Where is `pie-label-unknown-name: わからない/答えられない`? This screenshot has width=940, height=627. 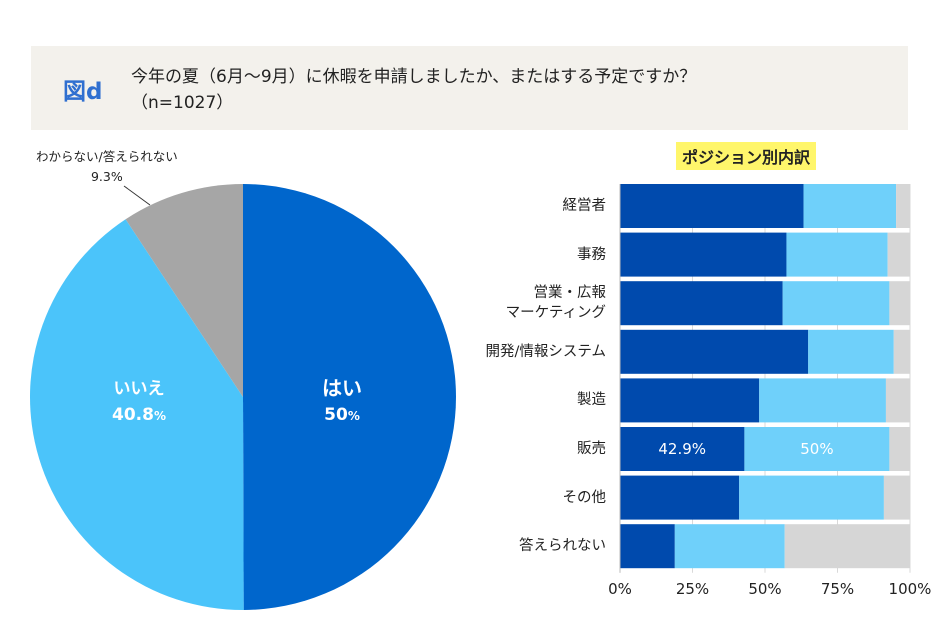 pie-label-unknown-name: わからない/答えられない is located at coordinates (107, 156).